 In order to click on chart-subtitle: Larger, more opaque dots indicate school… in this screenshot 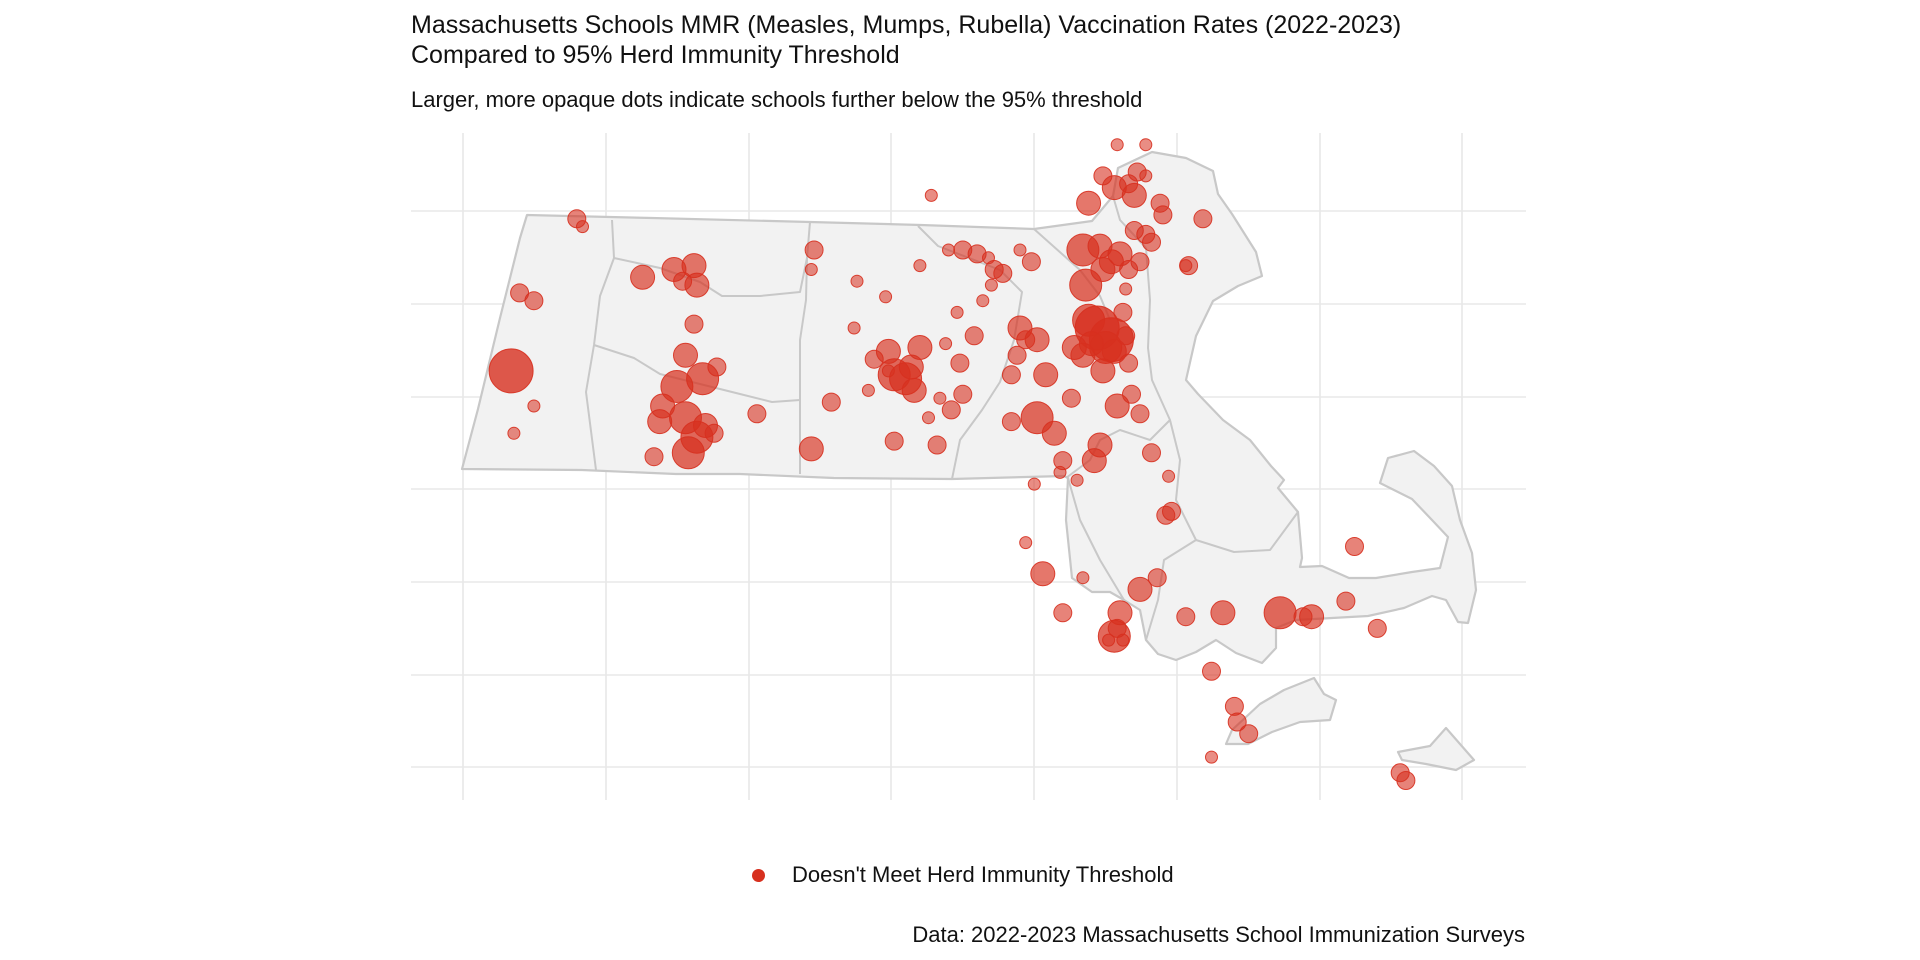, I will do `click(777, 99)`.